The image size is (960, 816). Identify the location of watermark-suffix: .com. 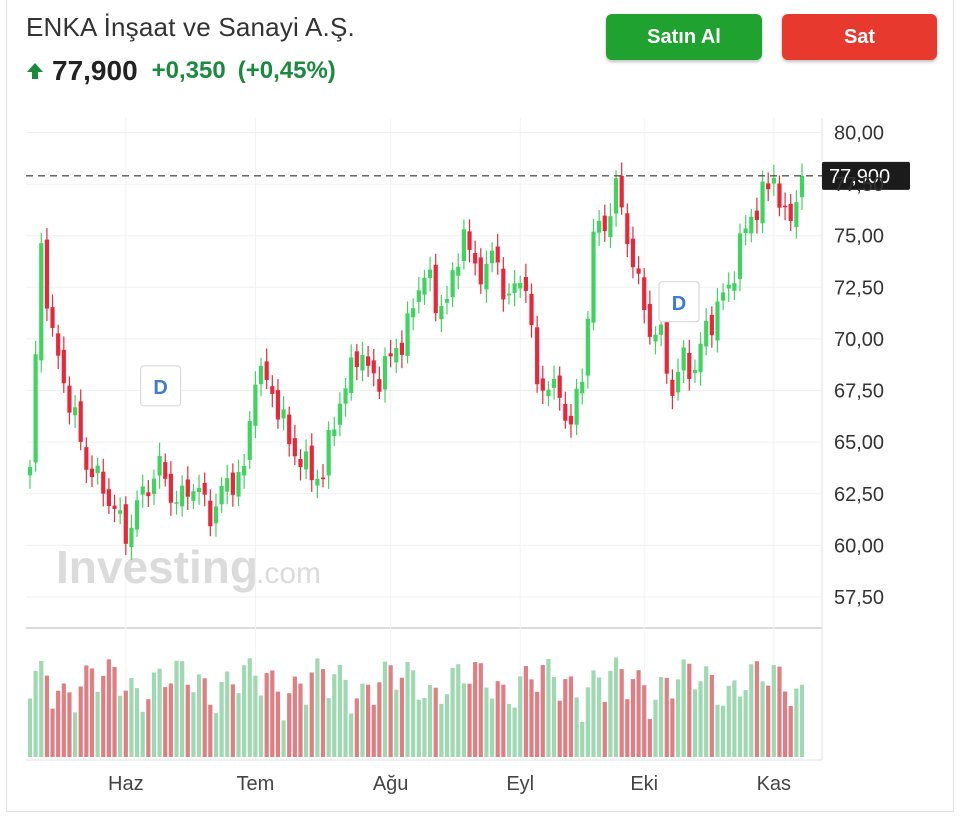
(288, 573).